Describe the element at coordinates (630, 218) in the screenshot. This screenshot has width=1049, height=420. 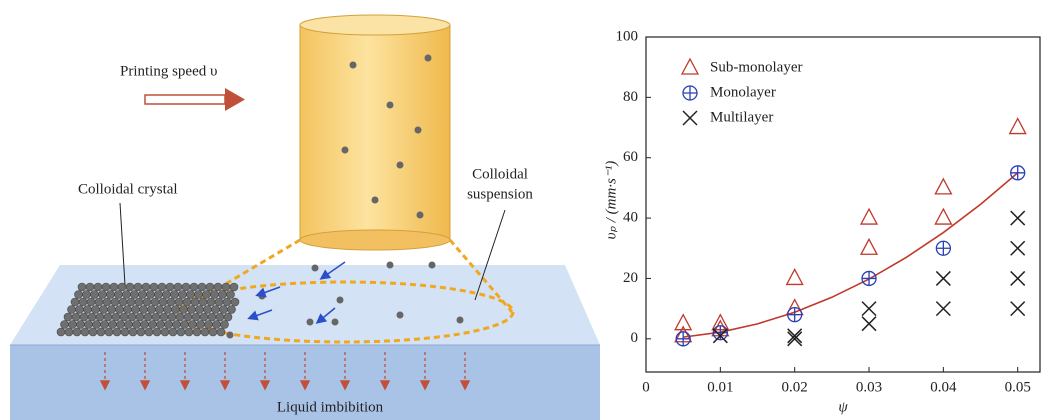
I see `y-tick-label: 40` at that location.